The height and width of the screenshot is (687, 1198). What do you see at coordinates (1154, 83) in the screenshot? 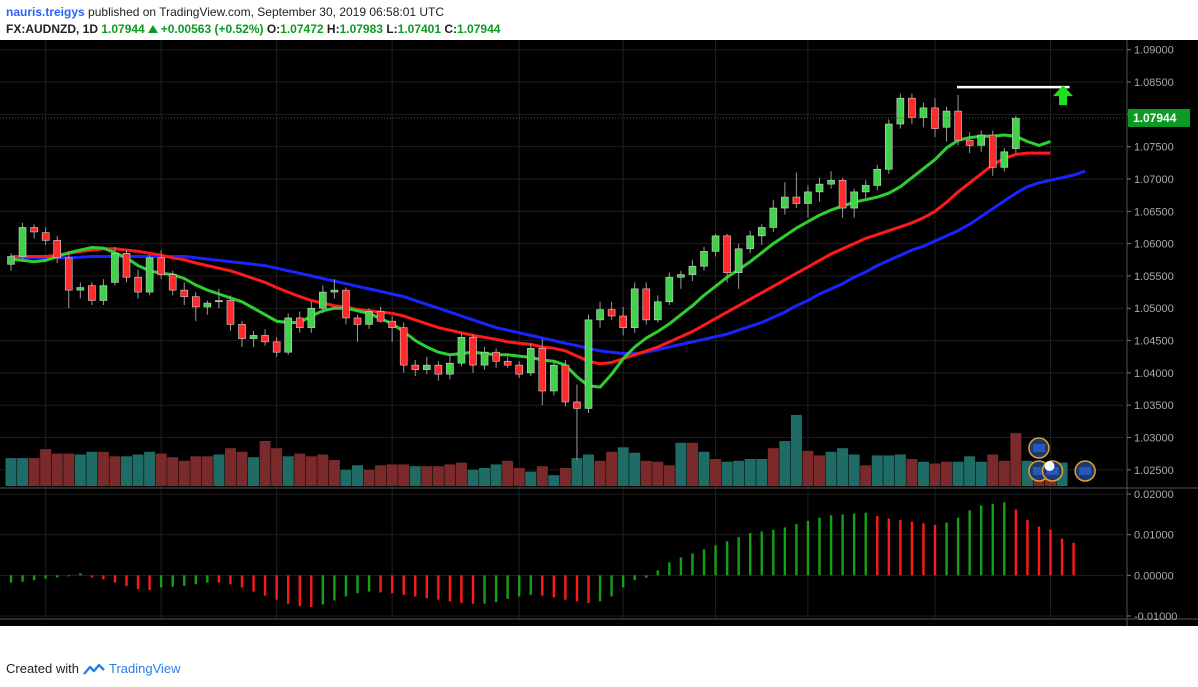
I see `price-tick-label: 1.08500` at bounding box center [1154, 83].